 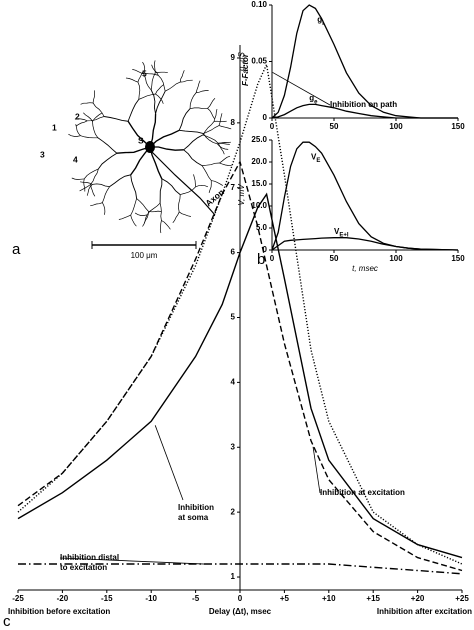 I want to click on x-tick-label: -15, so click(x=107, y=598).